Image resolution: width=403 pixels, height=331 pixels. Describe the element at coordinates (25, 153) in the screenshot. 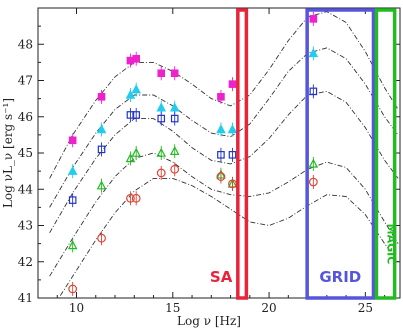

I see `y-tick-label-45: 45` at that location.